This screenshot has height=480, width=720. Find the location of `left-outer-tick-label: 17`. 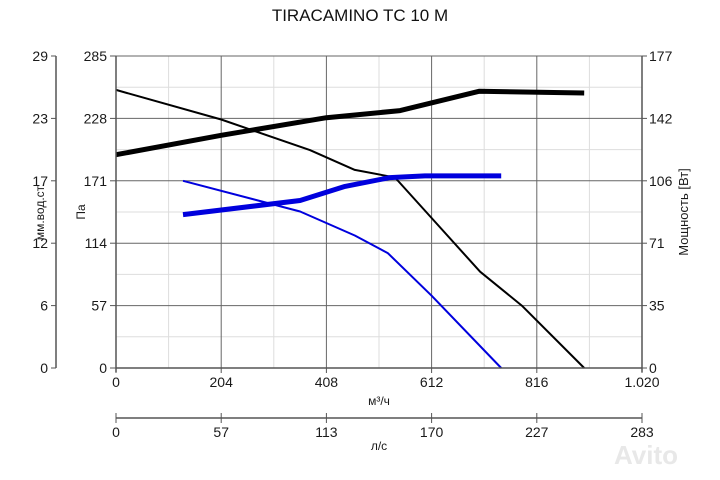

left-outer-tick-label: 17 is located at coordinates (40, 181).